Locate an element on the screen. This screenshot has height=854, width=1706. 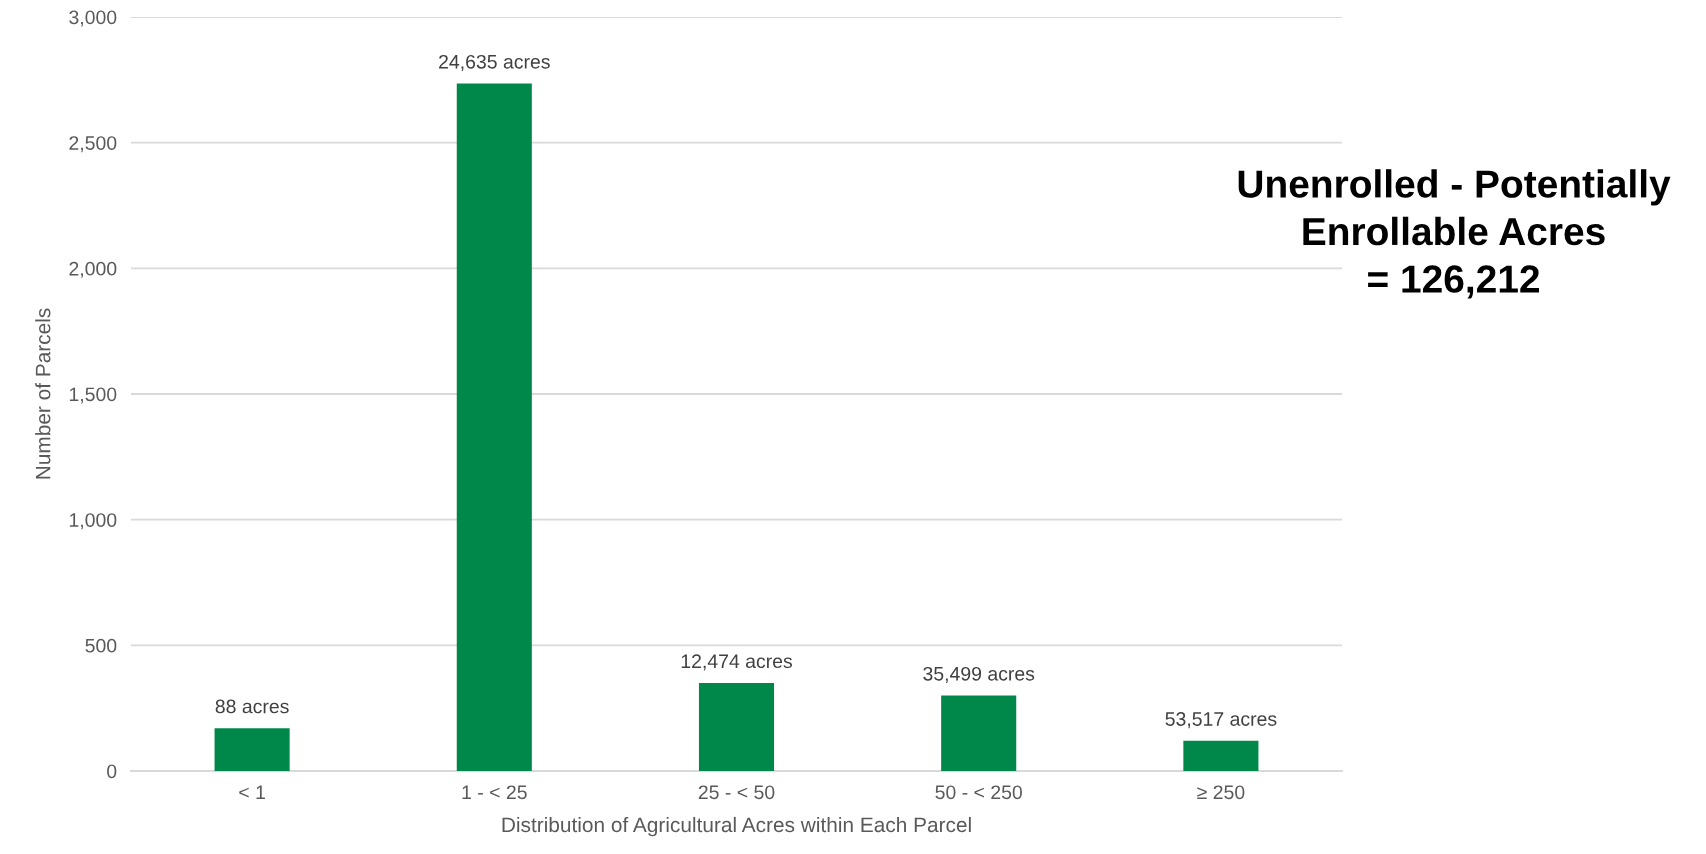
annotation: 12,474 acres is located at coordinates (737, 662).